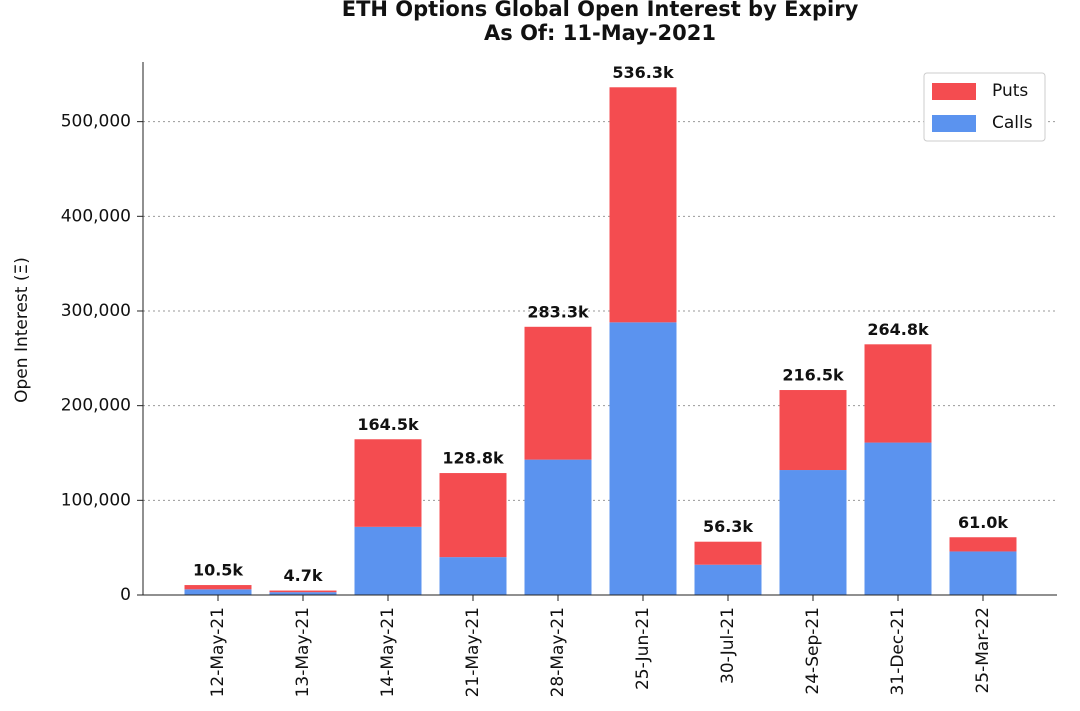  I want to click on y-tick-label: 0, so click(125, 595).